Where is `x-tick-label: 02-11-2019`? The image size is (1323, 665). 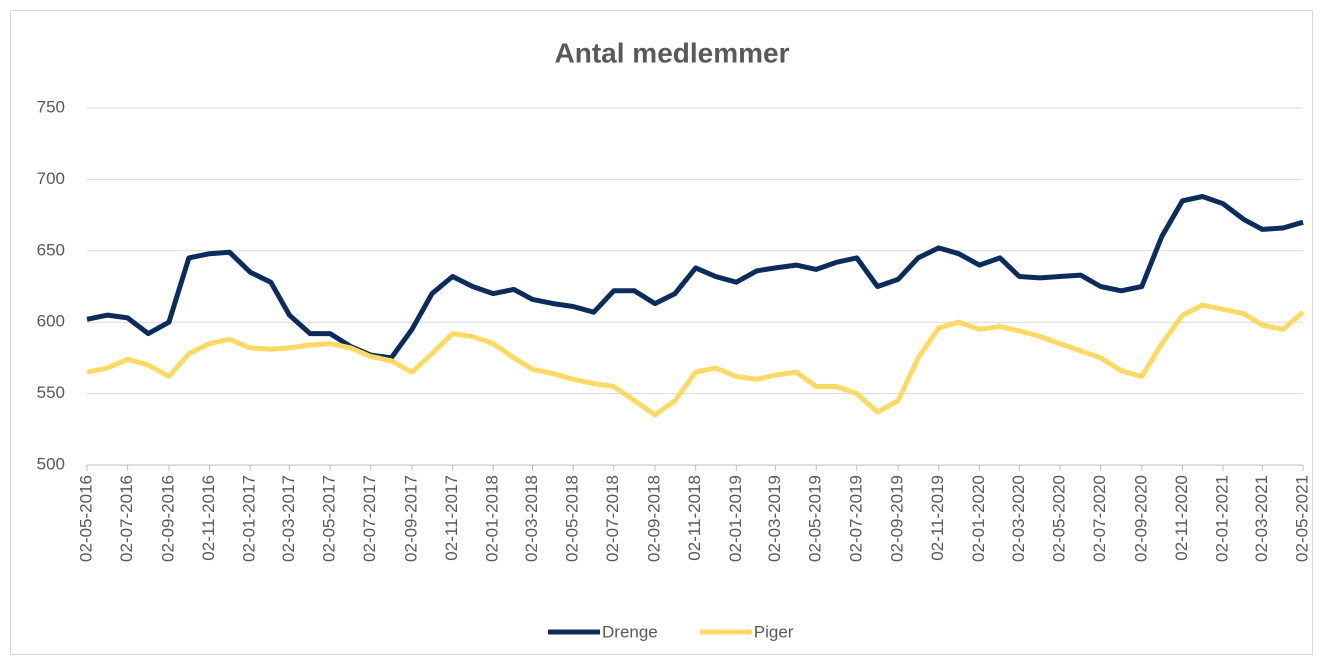 x-tick-label: 02-11-2019 is located at coordinates (937, 518).